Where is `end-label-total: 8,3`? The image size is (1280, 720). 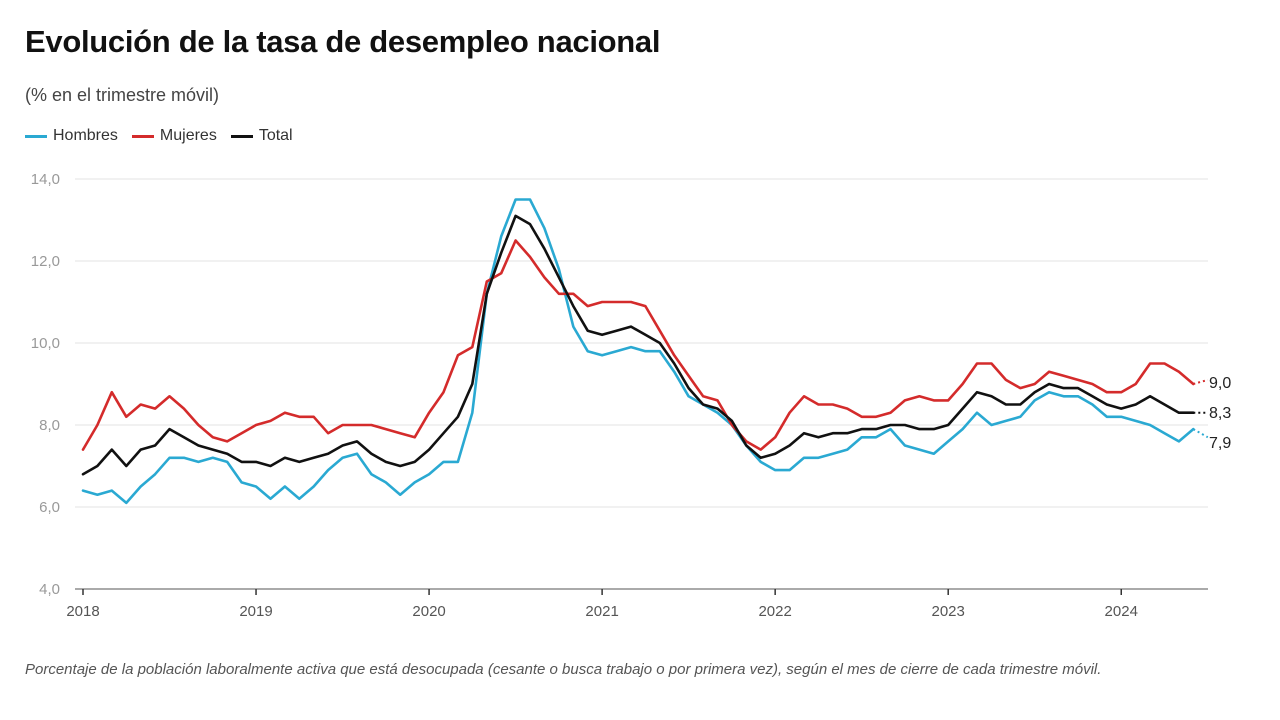 end-label-total: 8,3 is located at coordinates (1220, 413).